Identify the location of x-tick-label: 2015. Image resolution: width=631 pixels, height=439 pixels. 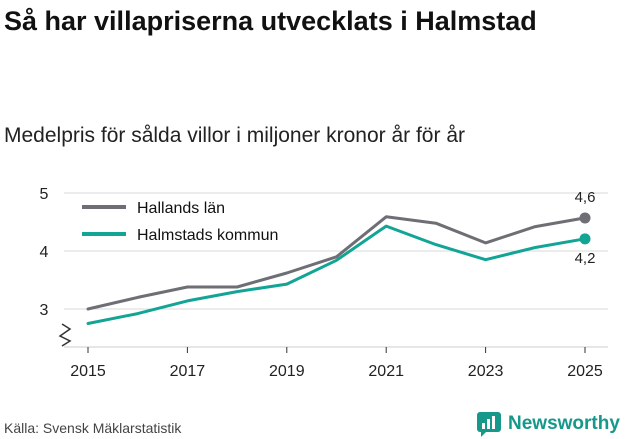
(88, 371).